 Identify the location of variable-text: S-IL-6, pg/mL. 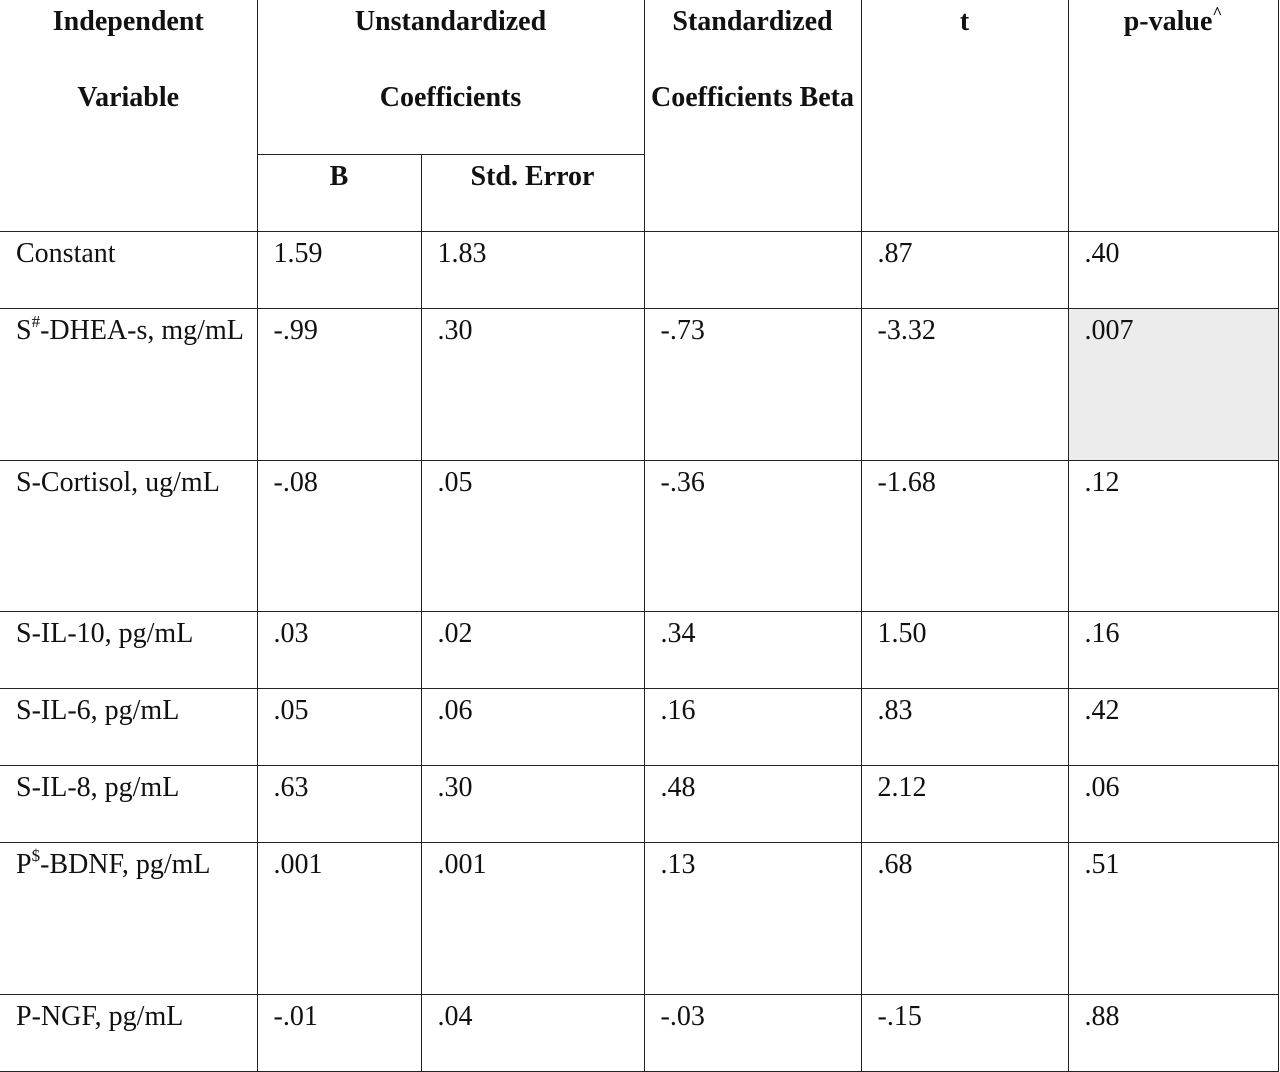
(98, 710).